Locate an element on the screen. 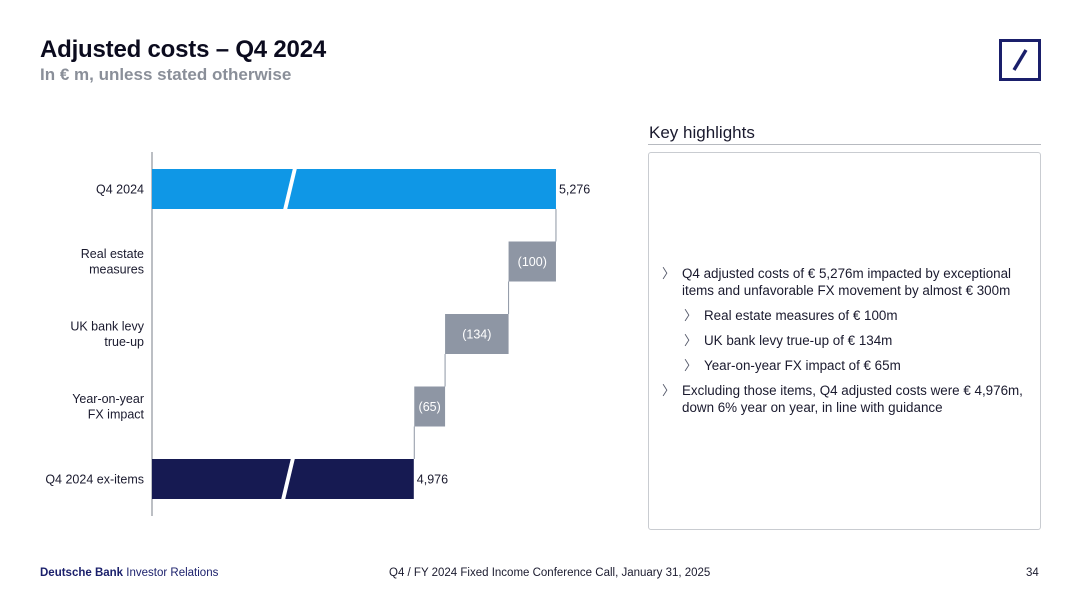  highlight-text: Year-on-year FX impact of € 65m is located at coordinates (802, 365).